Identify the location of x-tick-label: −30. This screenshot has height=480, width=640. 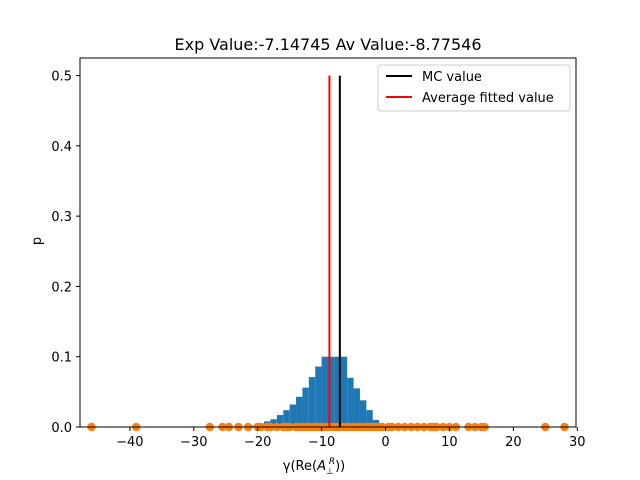
(193, 442).